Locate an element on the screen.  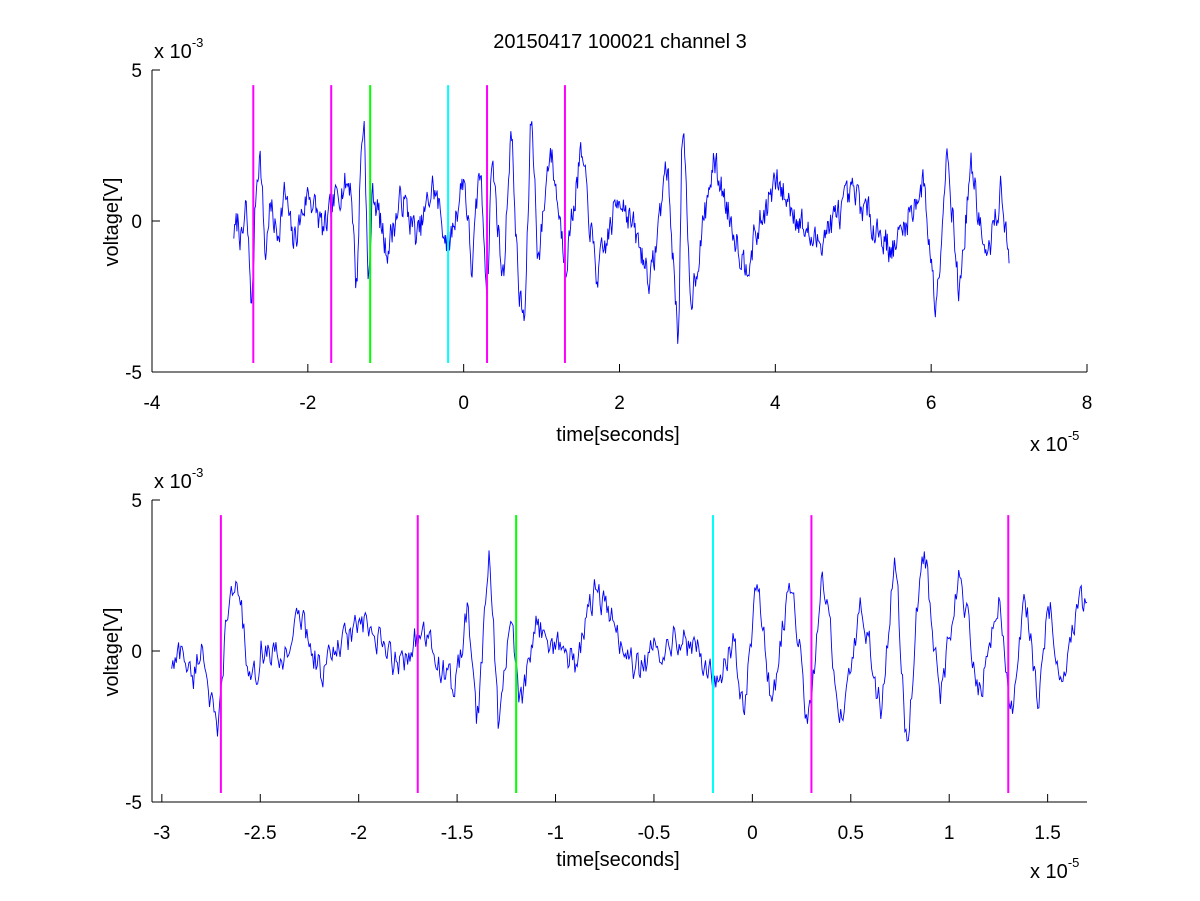
top-marker-layer is located at coordinates (409, 224).